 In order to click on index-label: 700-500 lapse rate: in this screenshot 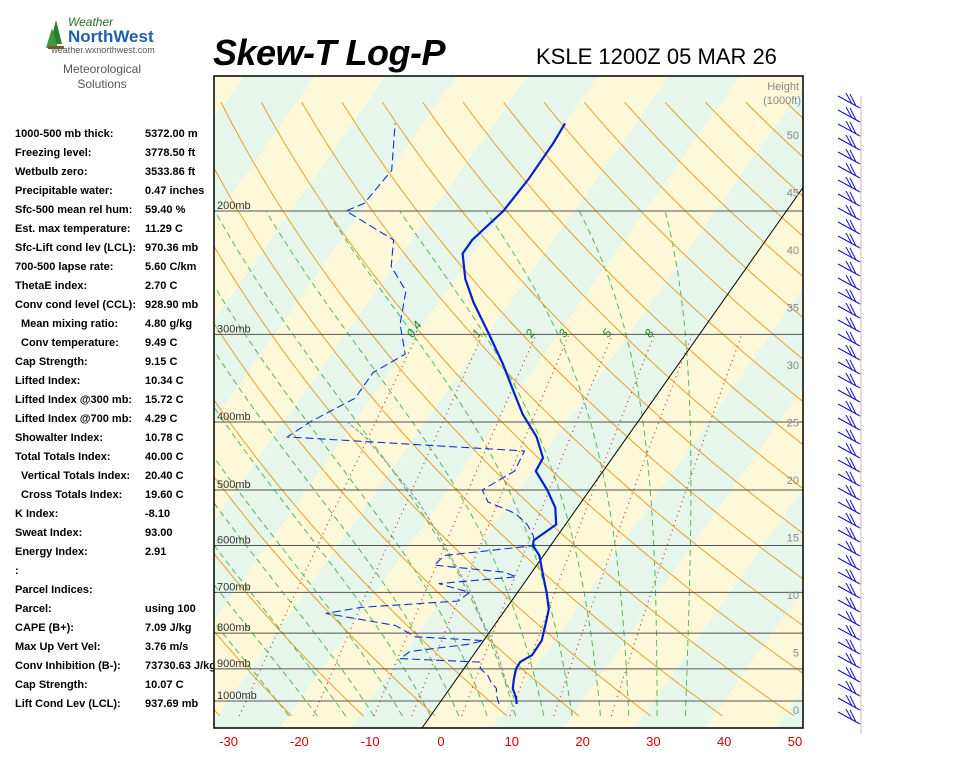, I will do `click(64, 267)`.